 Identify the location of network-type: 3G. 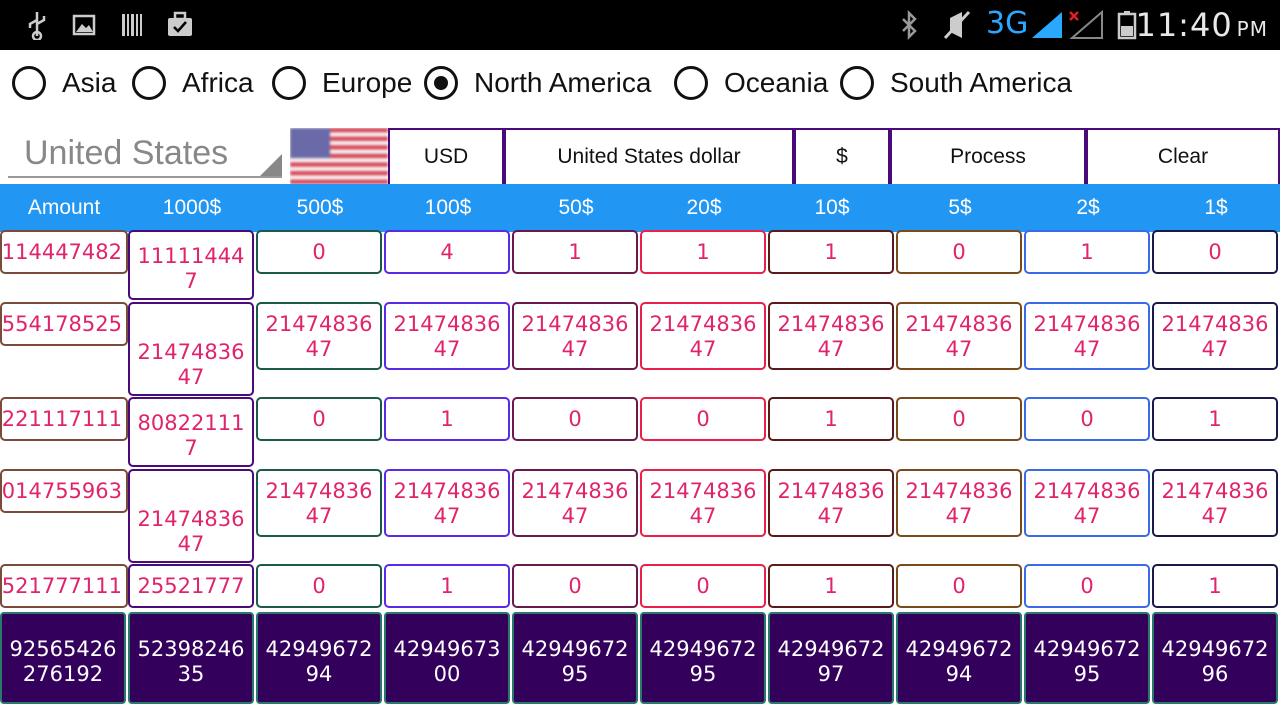
(1007, 23).